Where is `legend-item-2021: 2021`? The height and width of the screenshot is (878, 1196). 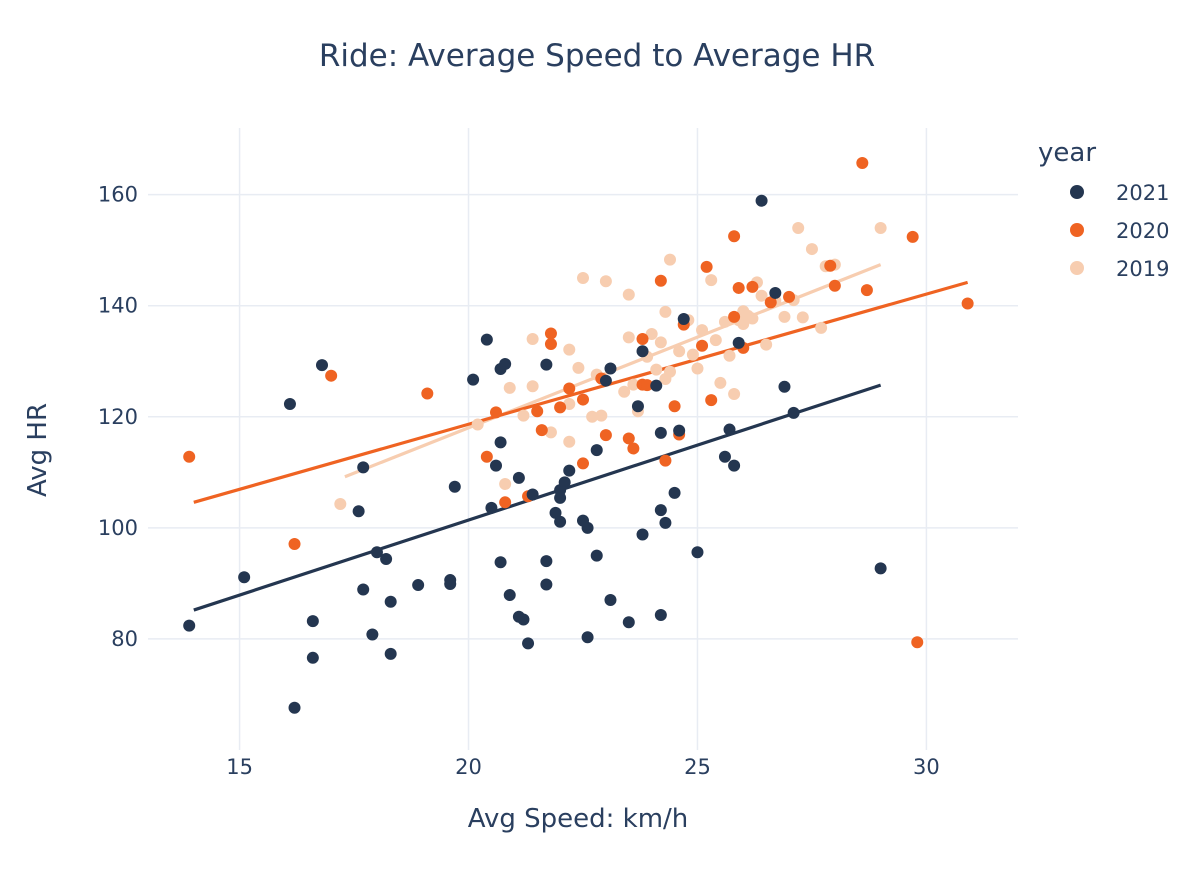 legend-item-2021: 2021 is located at coordinates (1119, 193).